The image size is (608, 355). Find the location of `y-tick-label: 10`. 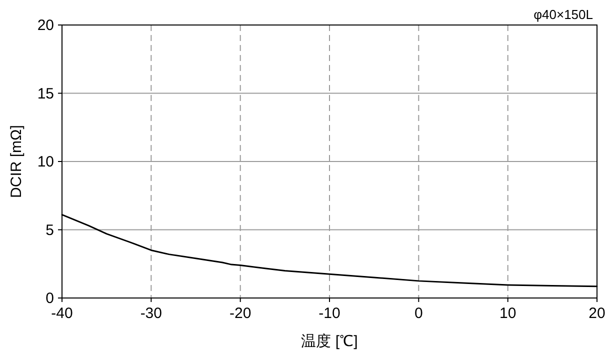

y-tick-label: 10 is located at coordinates (45, 162).